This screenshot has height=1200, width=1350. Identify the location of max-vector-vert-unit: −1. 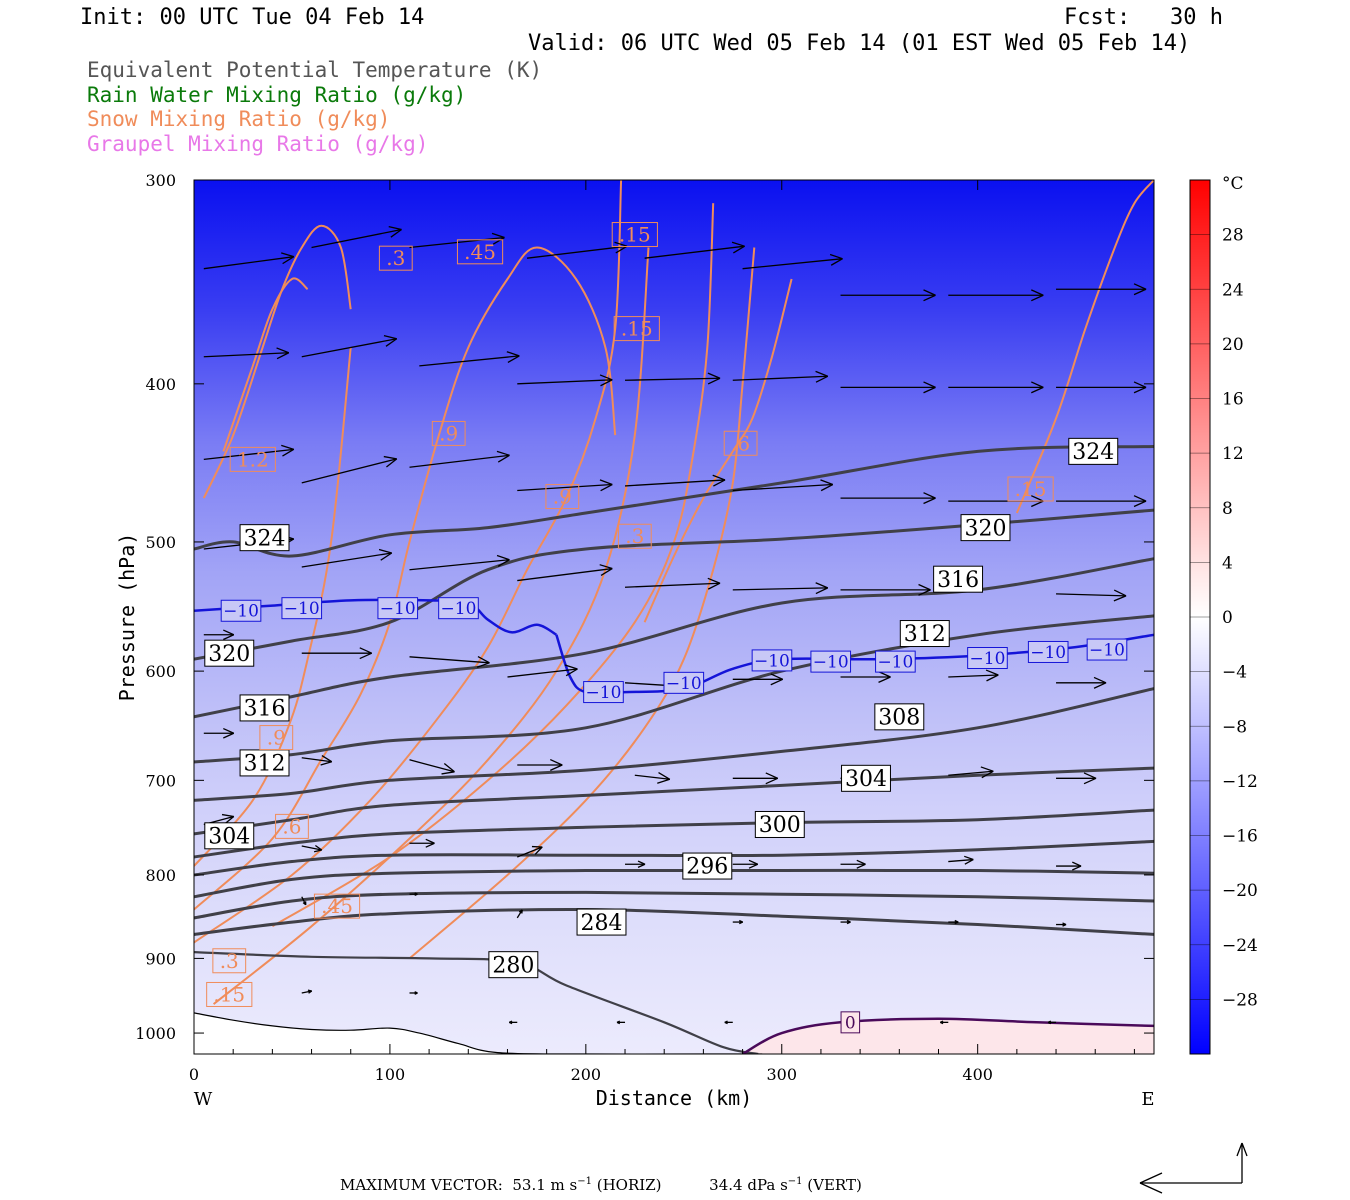
(795, 1181).